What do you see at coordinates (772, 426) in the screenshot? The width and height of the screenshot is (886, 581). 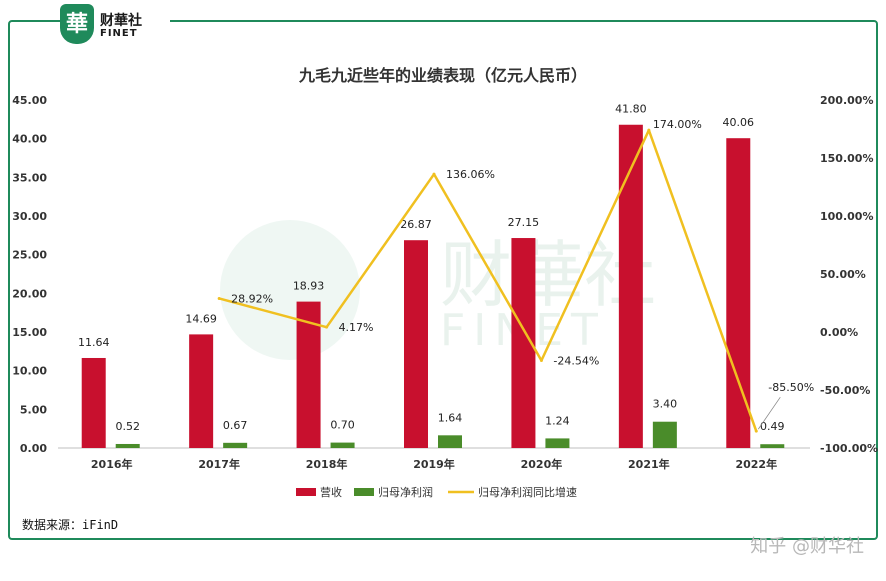 I see `data-label-net-profit: 0.49` at bounding box center [772, 426].